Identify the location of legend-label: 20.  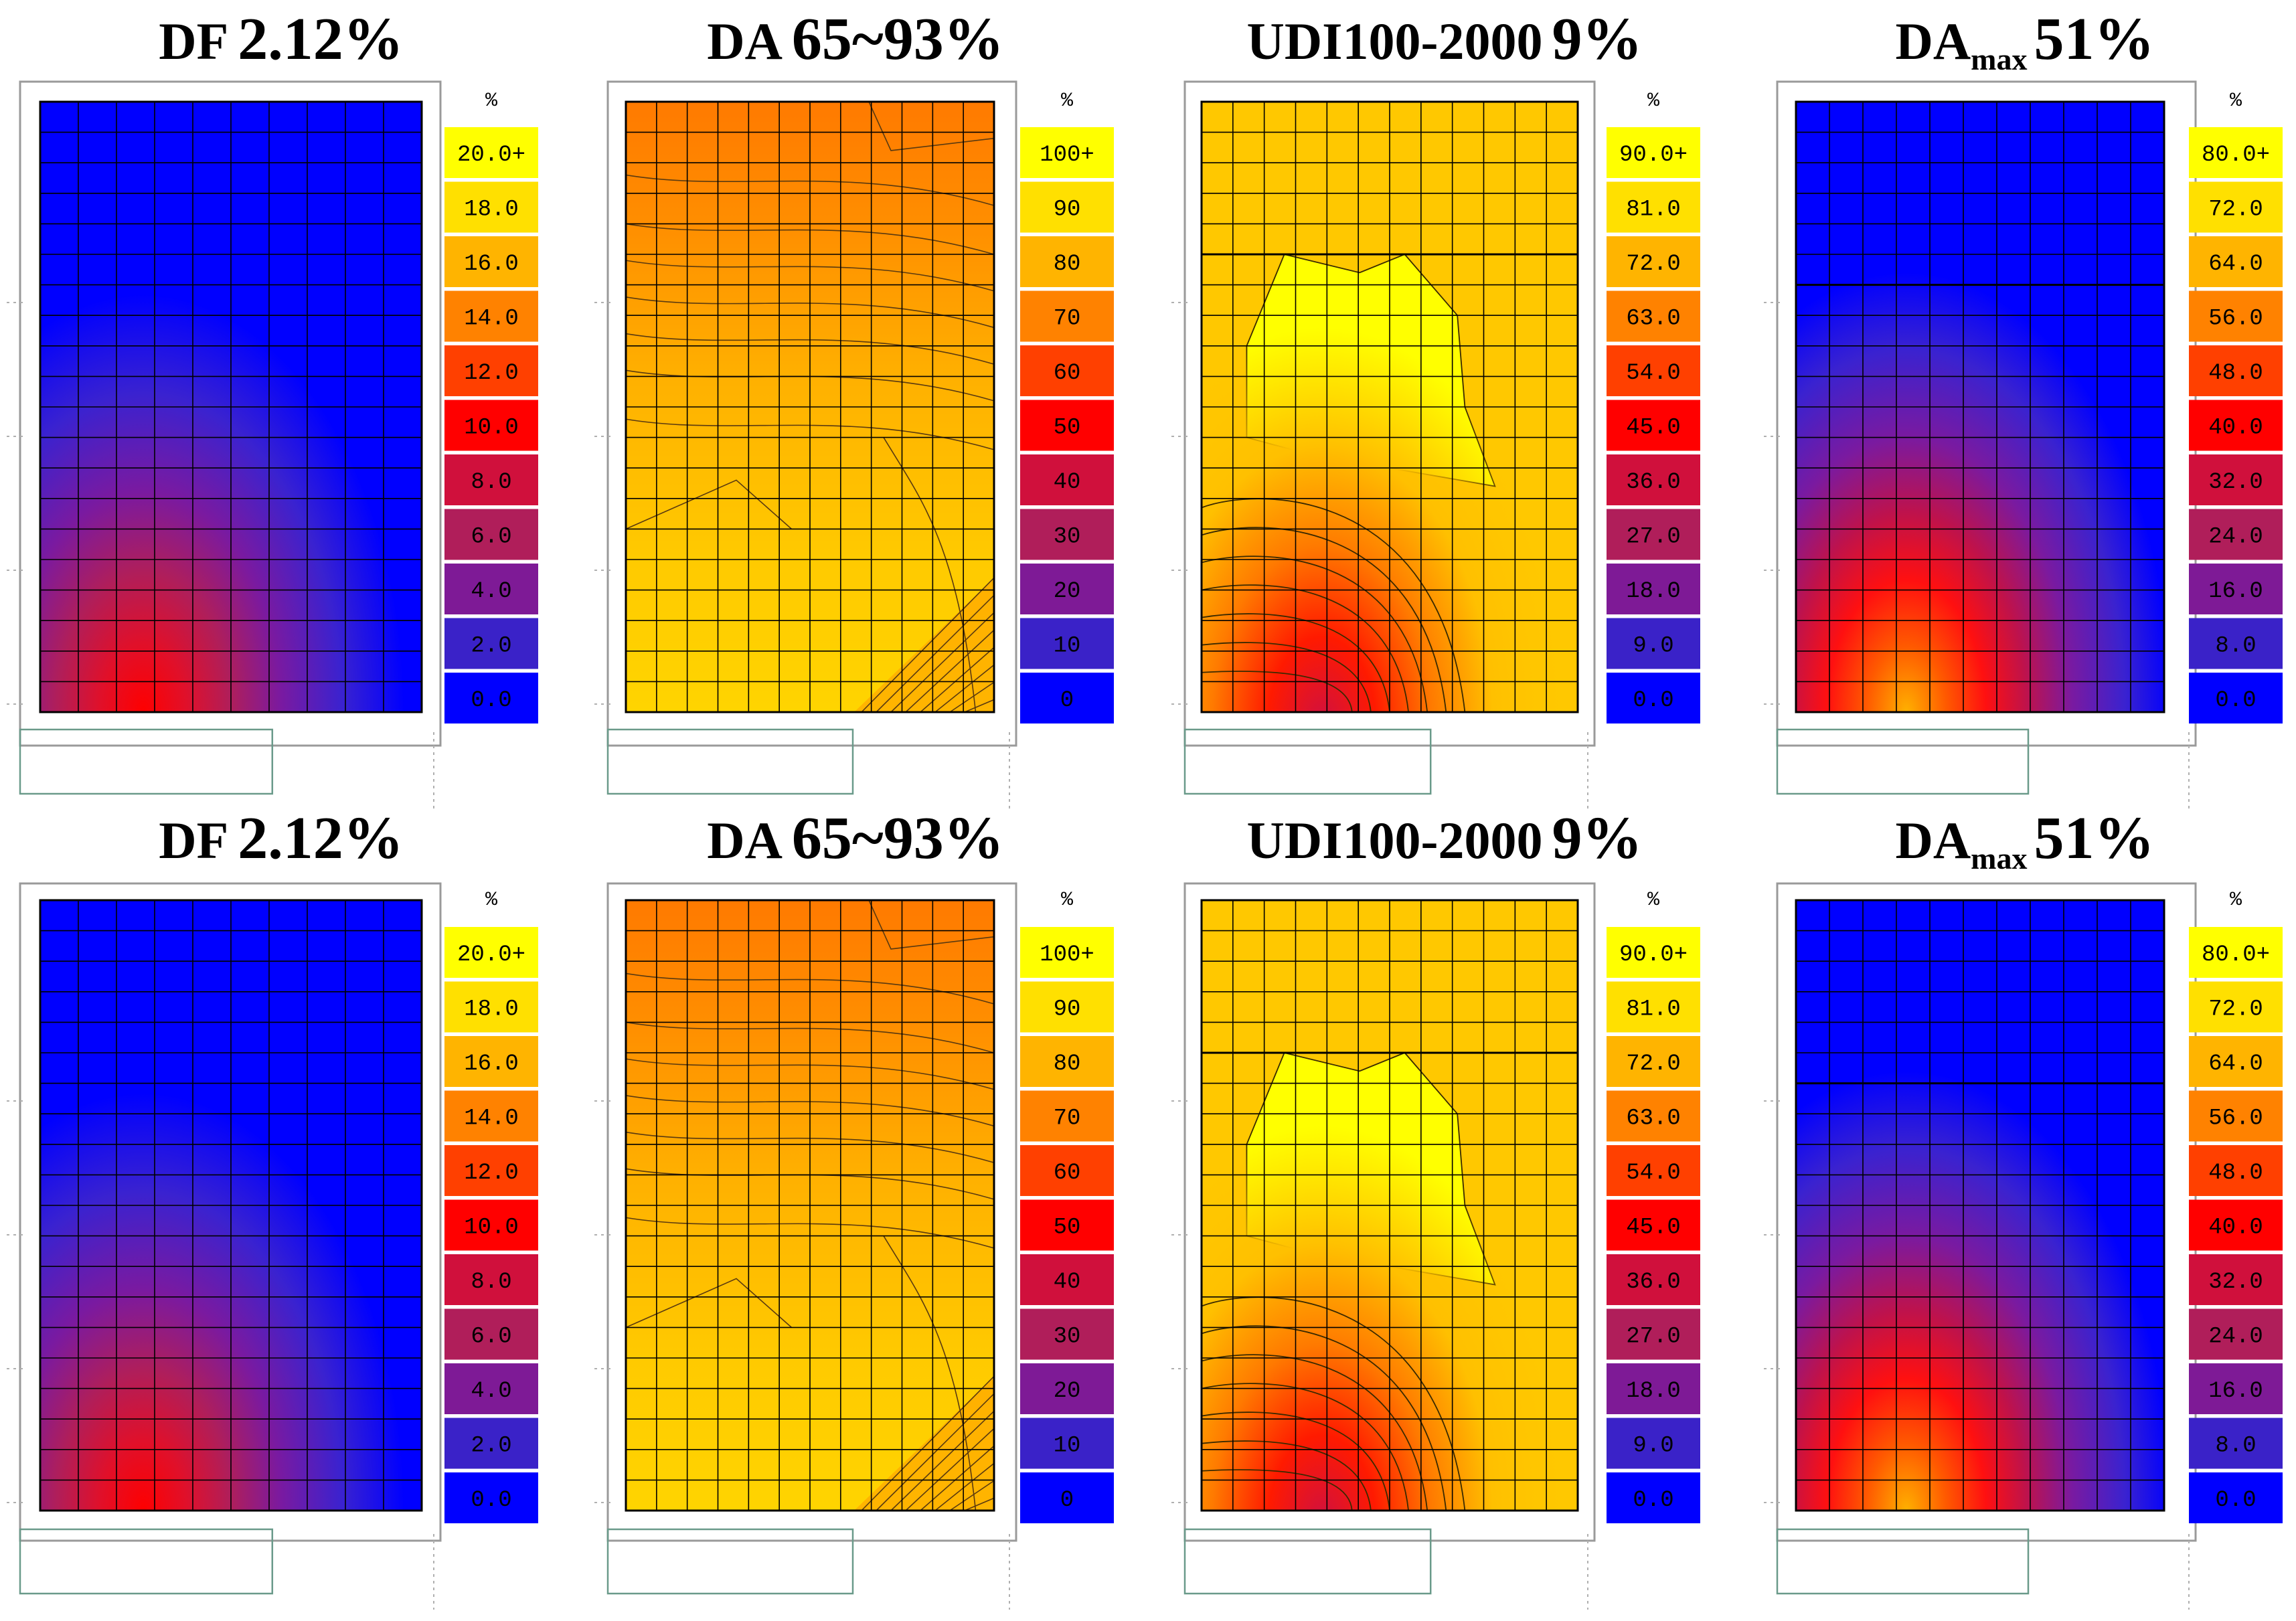
(1067, 591).